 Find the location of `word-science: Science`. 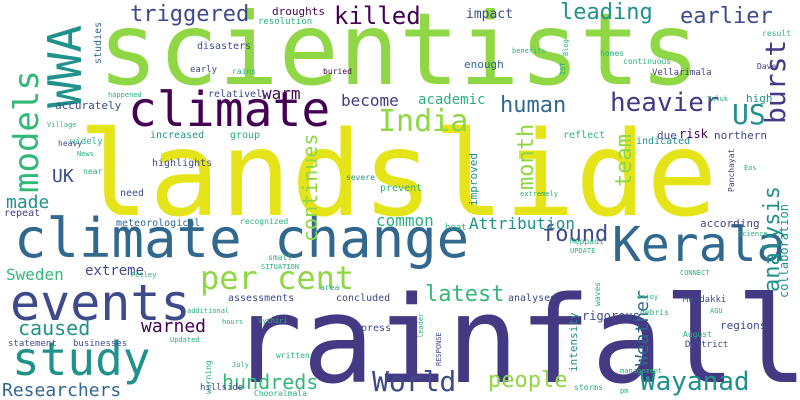

word-science: Science is located at coordinates (753, 234).